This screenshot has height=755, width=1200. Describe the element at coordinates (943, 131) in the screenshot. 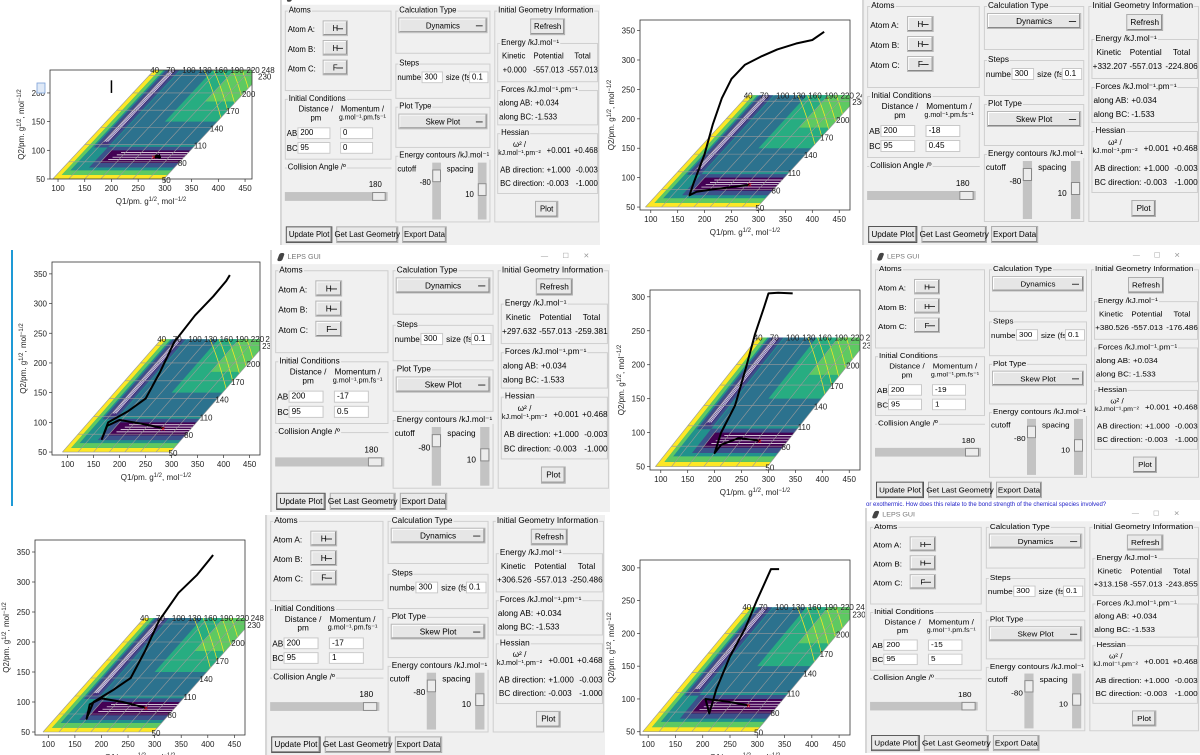

I see `momentum-ab-input: -18` at that location.